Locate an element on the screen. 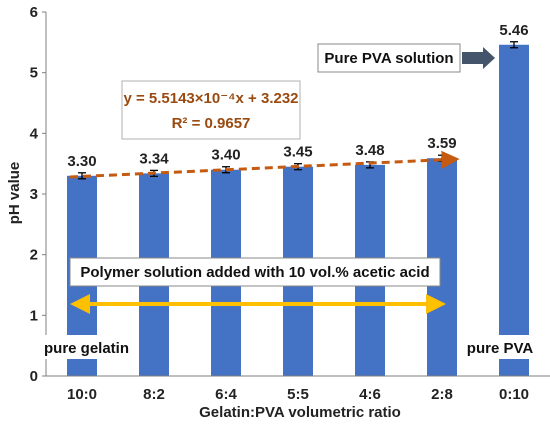 Image resolution: width=550 pixels, height=426 pixels. x-tick-label: 10:0 is located at coordinates (82, 394).